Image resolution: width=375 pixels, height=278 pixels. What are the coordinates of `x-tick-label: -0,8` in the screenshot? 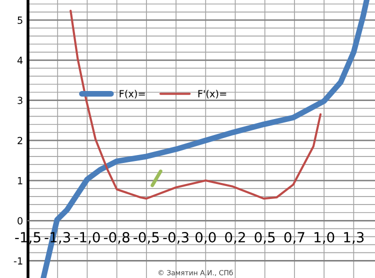 It's located at (117, 238).